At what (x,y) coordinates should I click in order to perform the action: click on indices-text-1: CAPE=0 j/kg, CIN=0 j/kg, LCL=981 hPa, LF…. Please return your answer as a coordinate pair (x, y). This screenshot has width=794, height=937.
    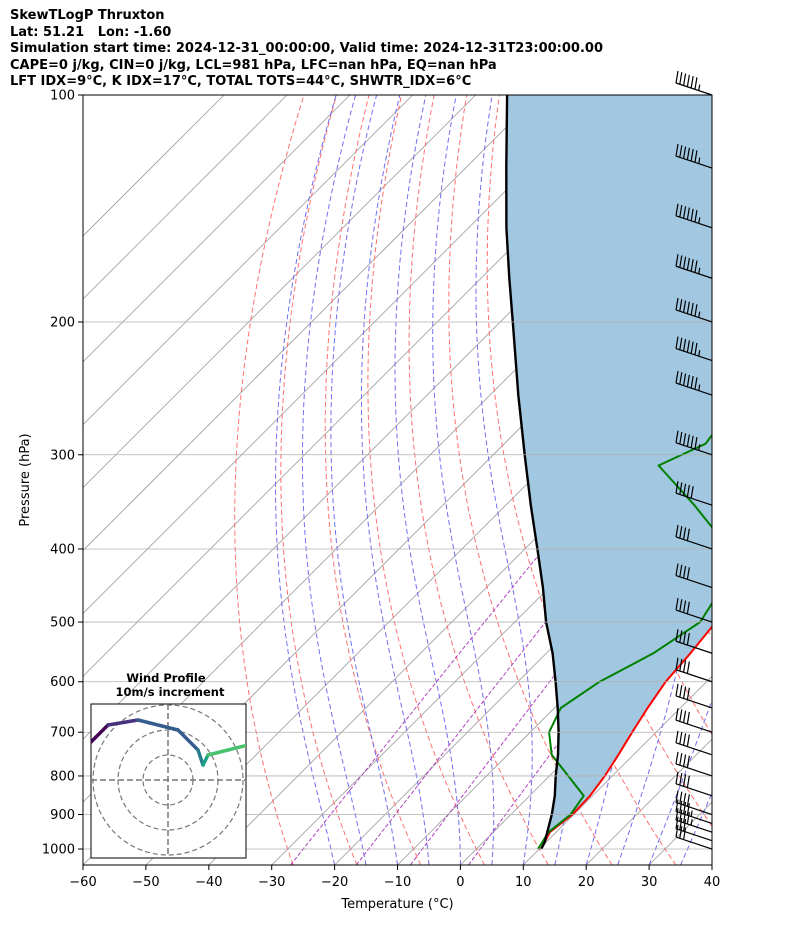
    Looking at the image, I should click on (253, 65).